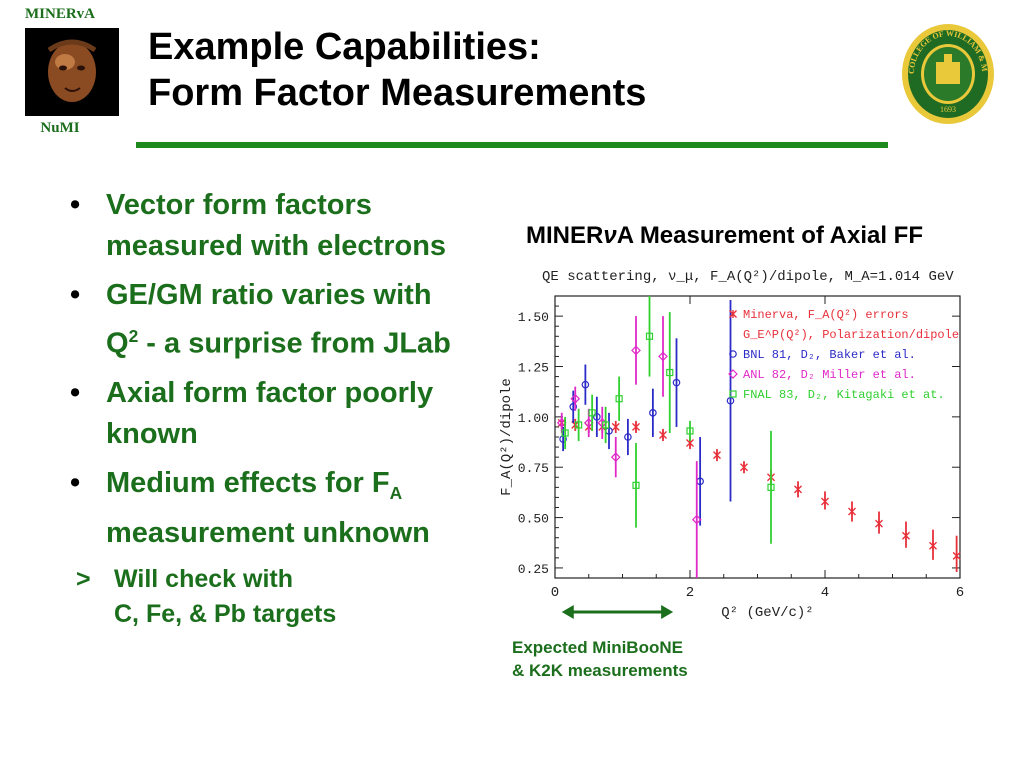 The height and width of the screenshot is (768, 1024). I want to click on chart-heading-pre: MINER, so click(565, 235).